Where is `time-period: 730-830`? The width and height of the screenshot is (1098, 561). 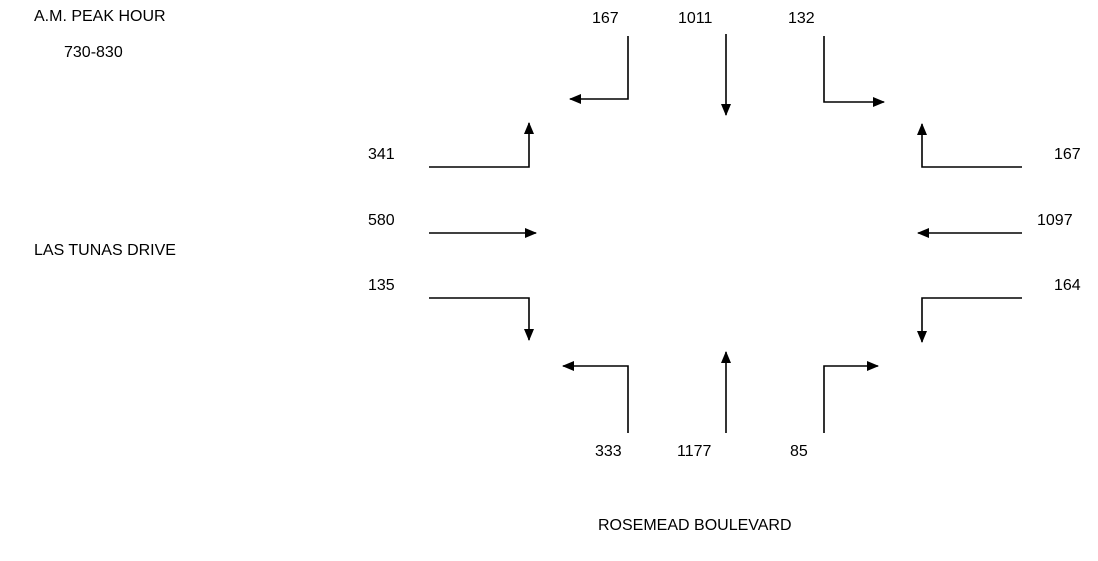 time-period: 730-830 is located at coordinates (93, 52).